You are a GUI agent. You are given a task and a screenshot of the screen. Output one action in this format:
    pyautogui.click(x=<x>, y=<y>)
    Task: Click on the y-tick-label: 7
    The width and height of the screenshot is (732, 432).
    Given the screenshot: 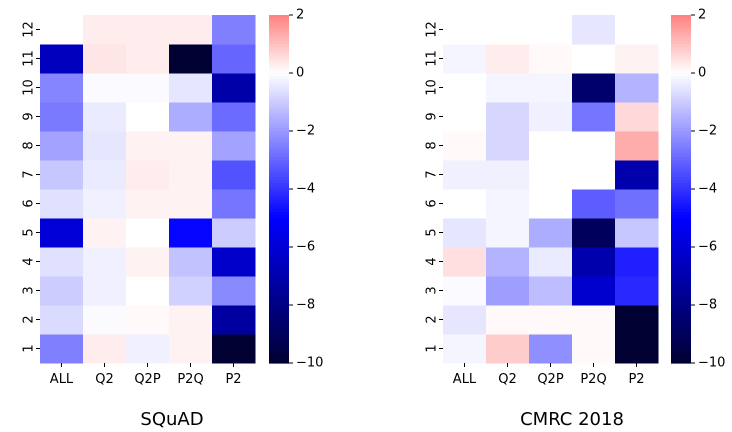 What is the action you would take?
    pyautogui.click(x=432, y=174)
    